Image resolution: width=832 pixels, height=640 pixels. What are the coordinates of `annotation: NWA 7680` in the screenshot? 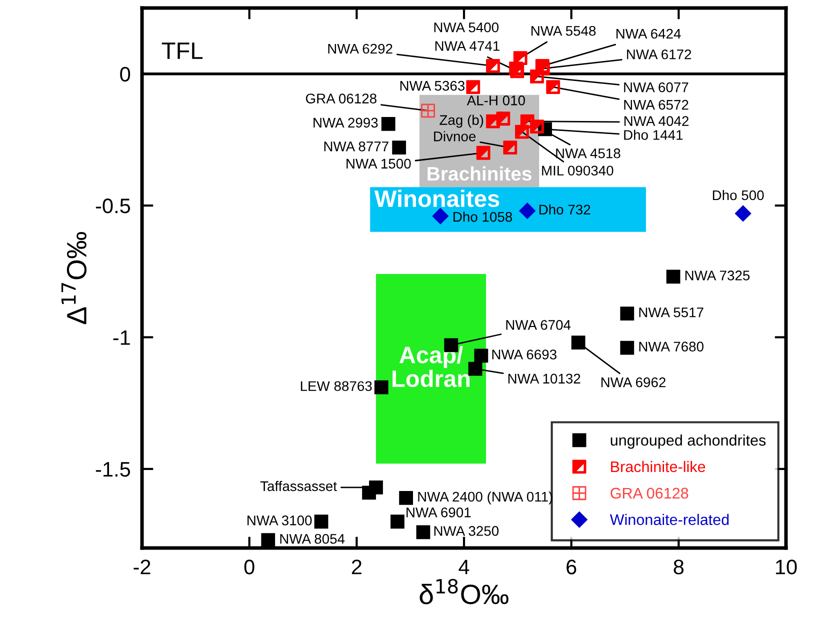 It's located at (671, 347).